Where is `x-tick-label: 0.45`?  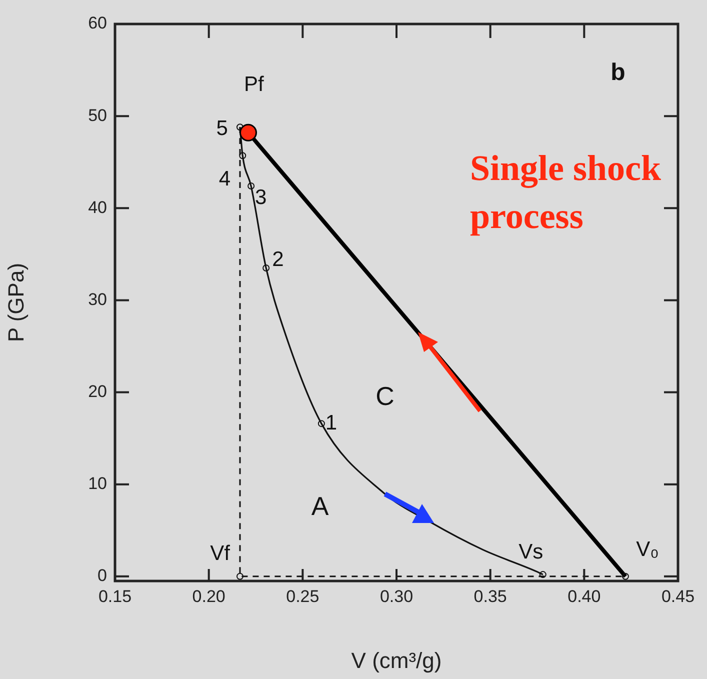
x-tick-label: 0.45 is located at coordinates (678, 596).